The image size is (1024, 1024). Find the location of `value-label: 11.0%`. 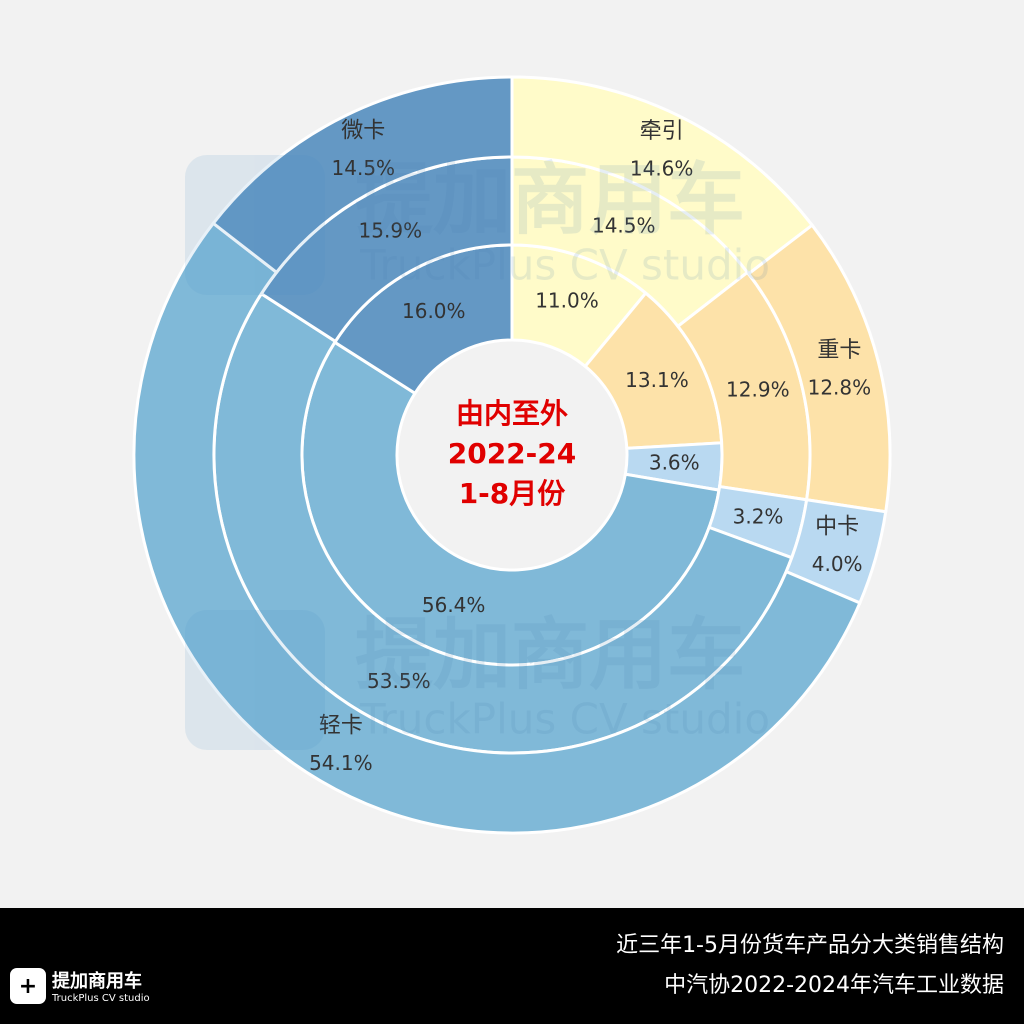

value-label: 11.0% is located at coordinates (567, 301).